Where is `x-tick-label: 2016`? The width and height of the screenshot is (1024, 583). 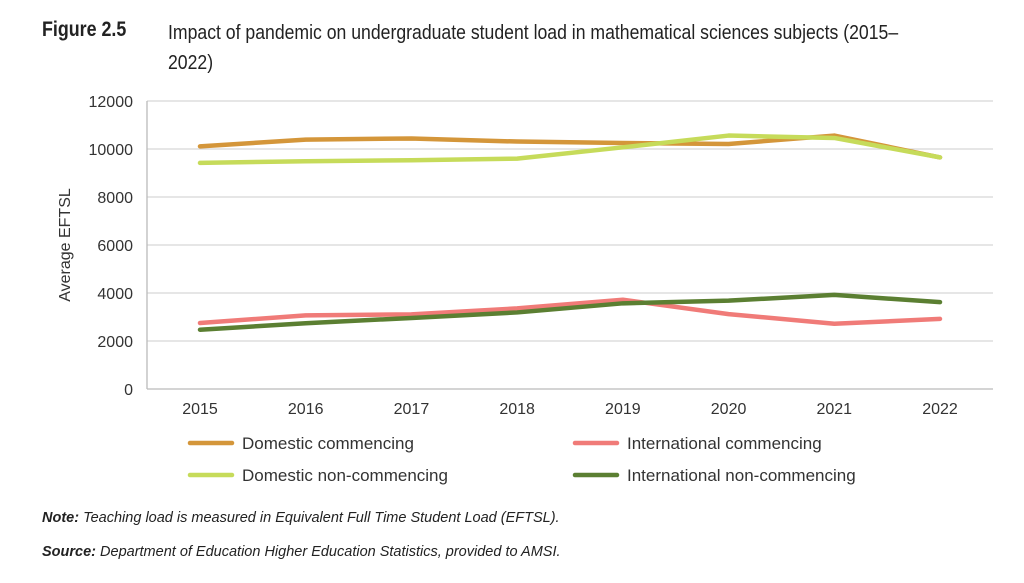
x-tick-label: 2016 is located at coordinates (306, 409).